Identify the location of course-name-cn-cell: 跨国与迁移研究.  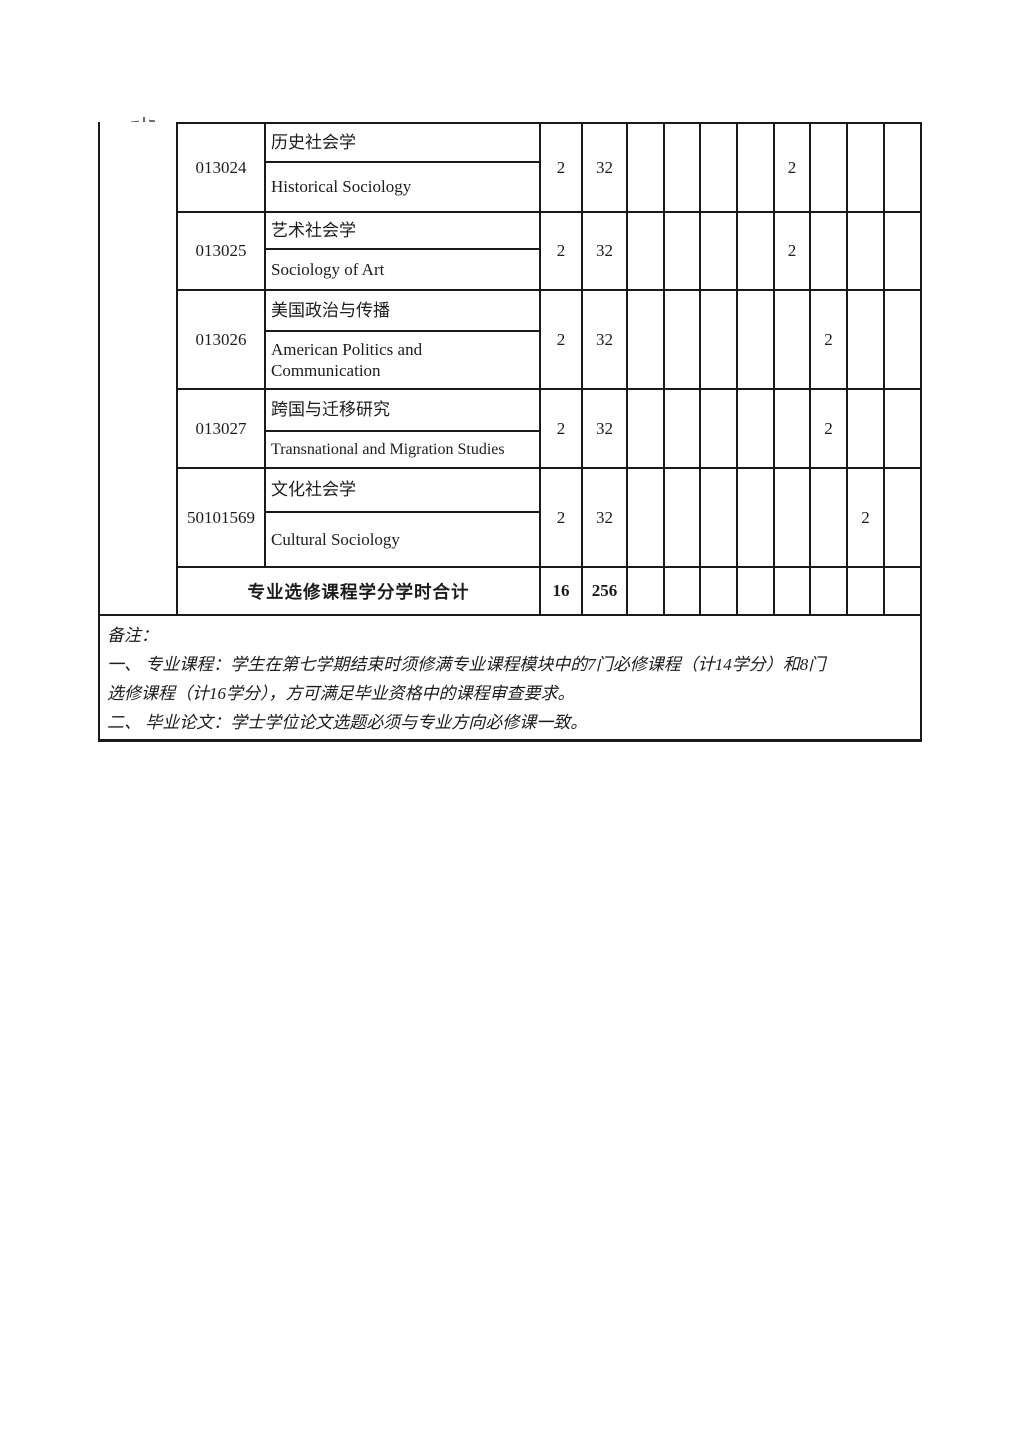
(403, 411).